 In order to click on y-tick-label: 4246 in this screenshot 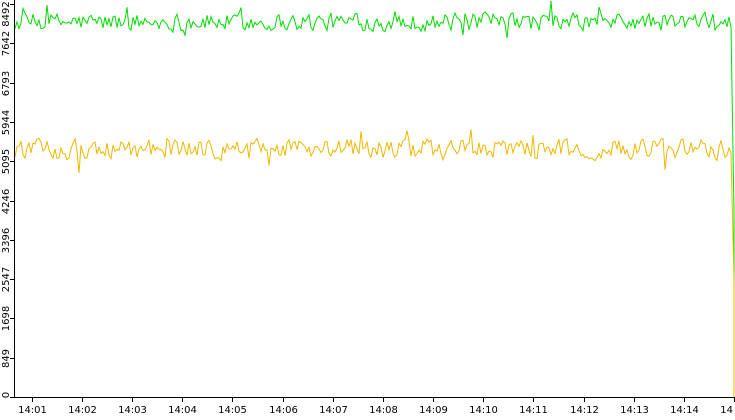, I will do `click(6, 201)`.